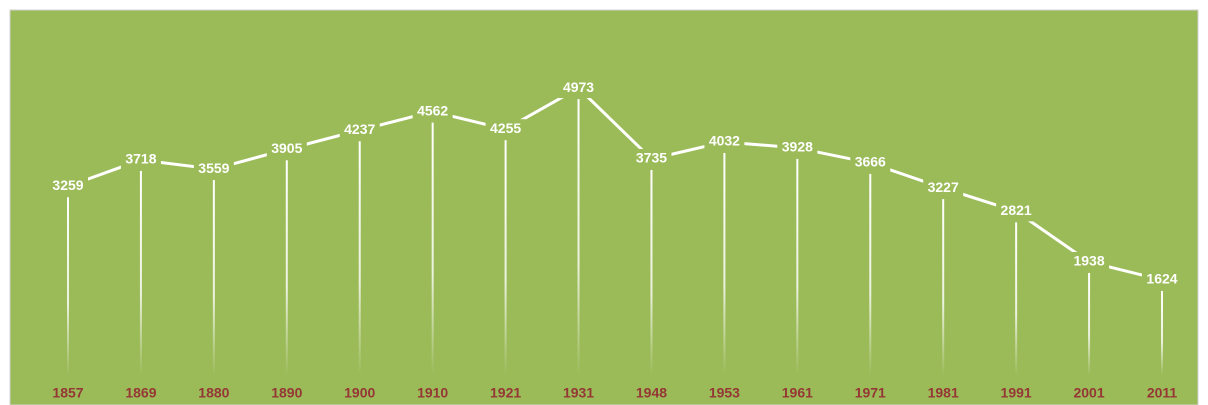 This screenshot has width=1208, height=405. I want to click on x-tick-label: 1890, so click(286, 393).